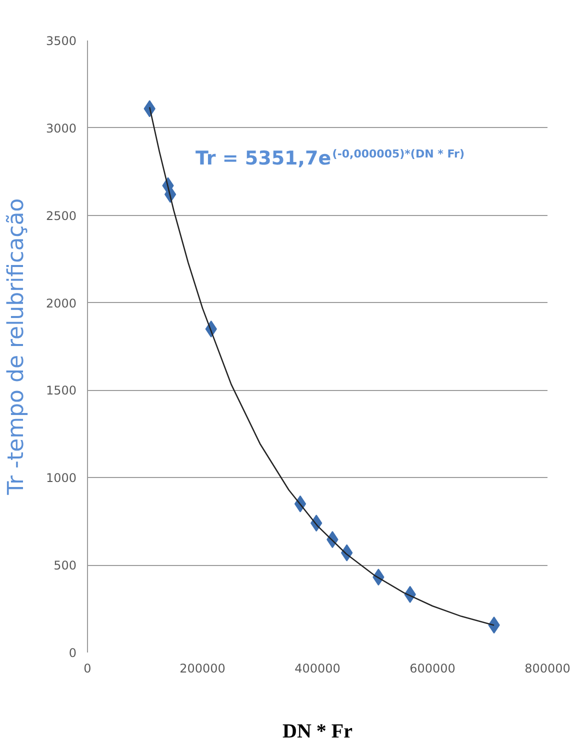 This screenshot has width=587, height=753. I want to click on x-tick-label: 800000, so click(547, 669).